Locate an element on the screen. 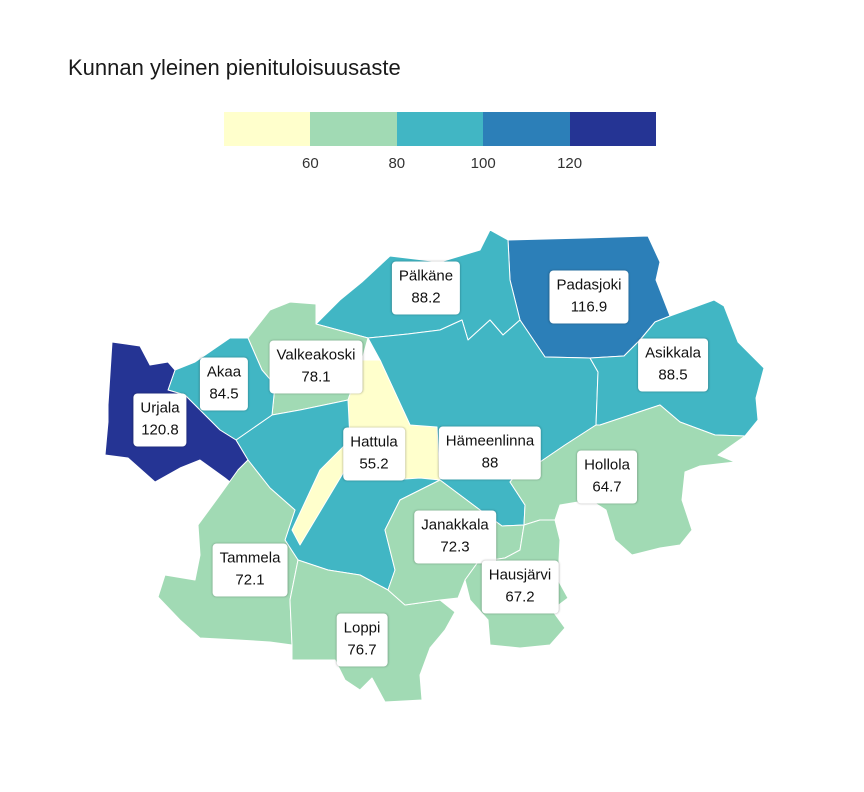 The width and height of the screenshot is (864, 792). label-hameenlinna: Hämeenlinna 88 is located at coordinates (490, 453).